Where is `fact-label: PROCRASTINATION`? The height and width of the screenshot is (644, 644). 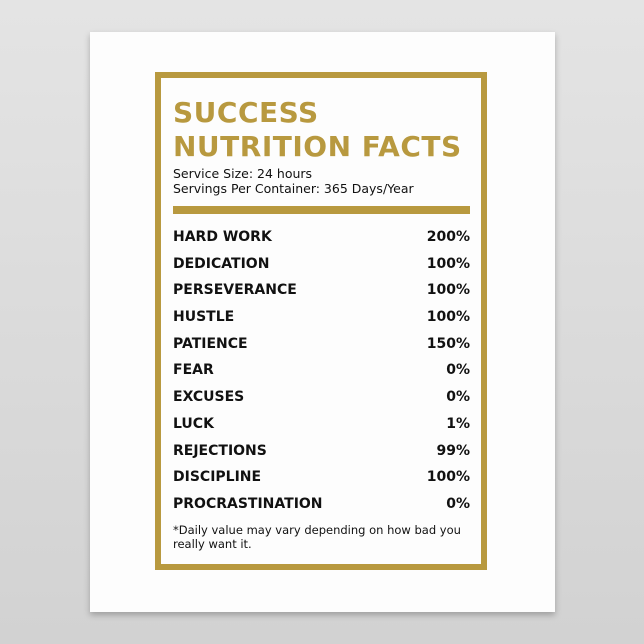
fact-label: PROCRASTINATION is located at coordinates (248, 503).